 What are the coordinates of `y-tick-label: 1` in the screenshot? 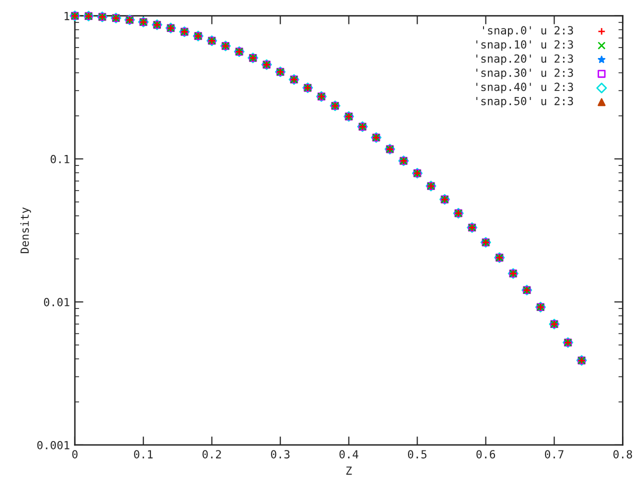 It's located at (67, 16).